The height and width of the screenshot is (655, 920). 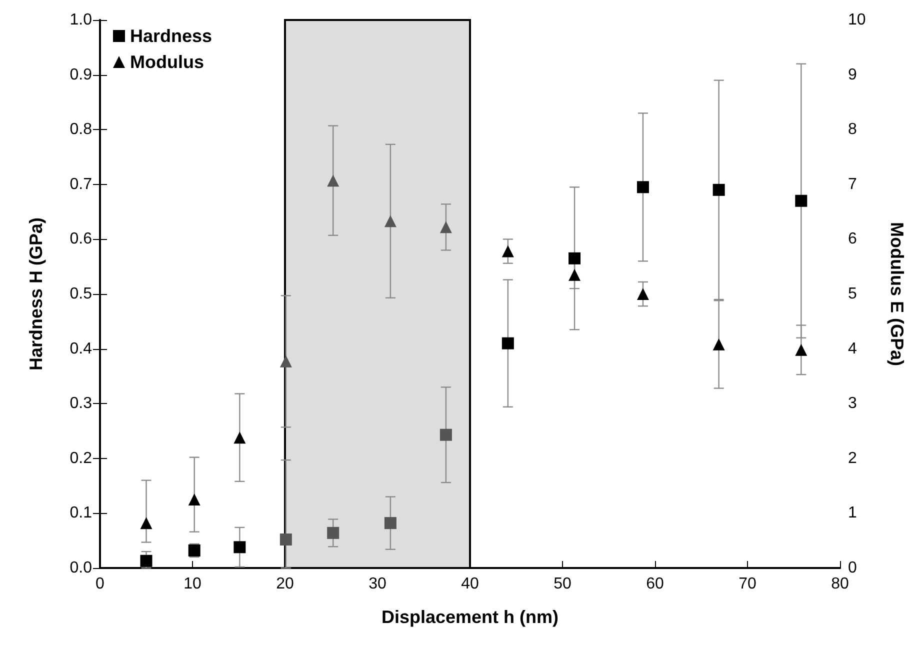 I want to click on y-tick-label: 0.8, so click(x=81, y=129).